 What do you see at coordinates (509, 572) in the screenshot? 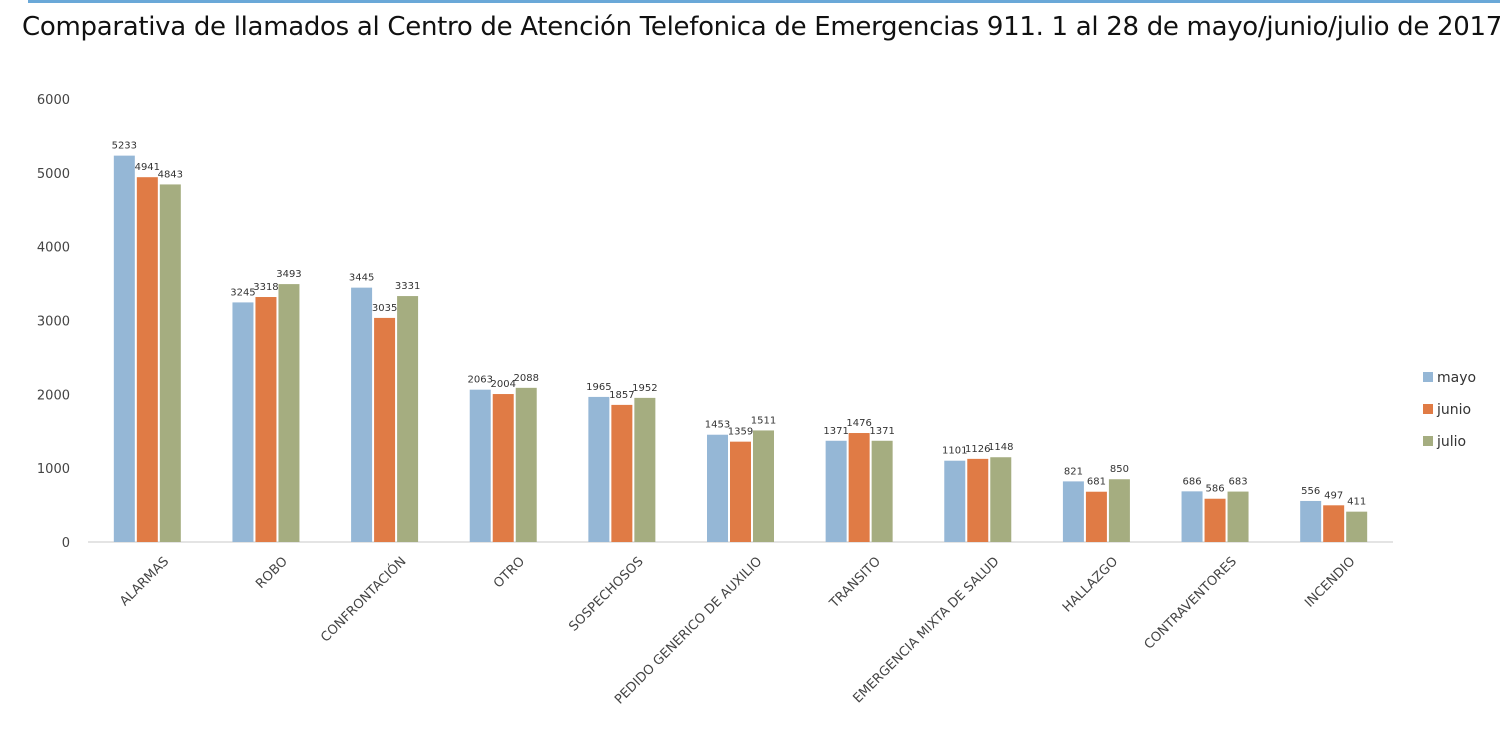
I see `x-tick-label: OTRO` at bounding box center [509, 572].